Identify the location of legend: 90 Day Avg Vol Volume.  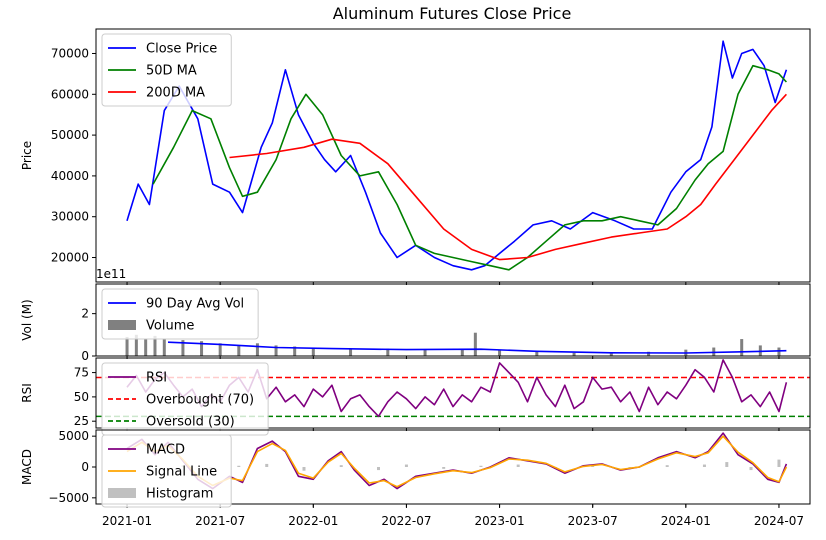
(180, 314).